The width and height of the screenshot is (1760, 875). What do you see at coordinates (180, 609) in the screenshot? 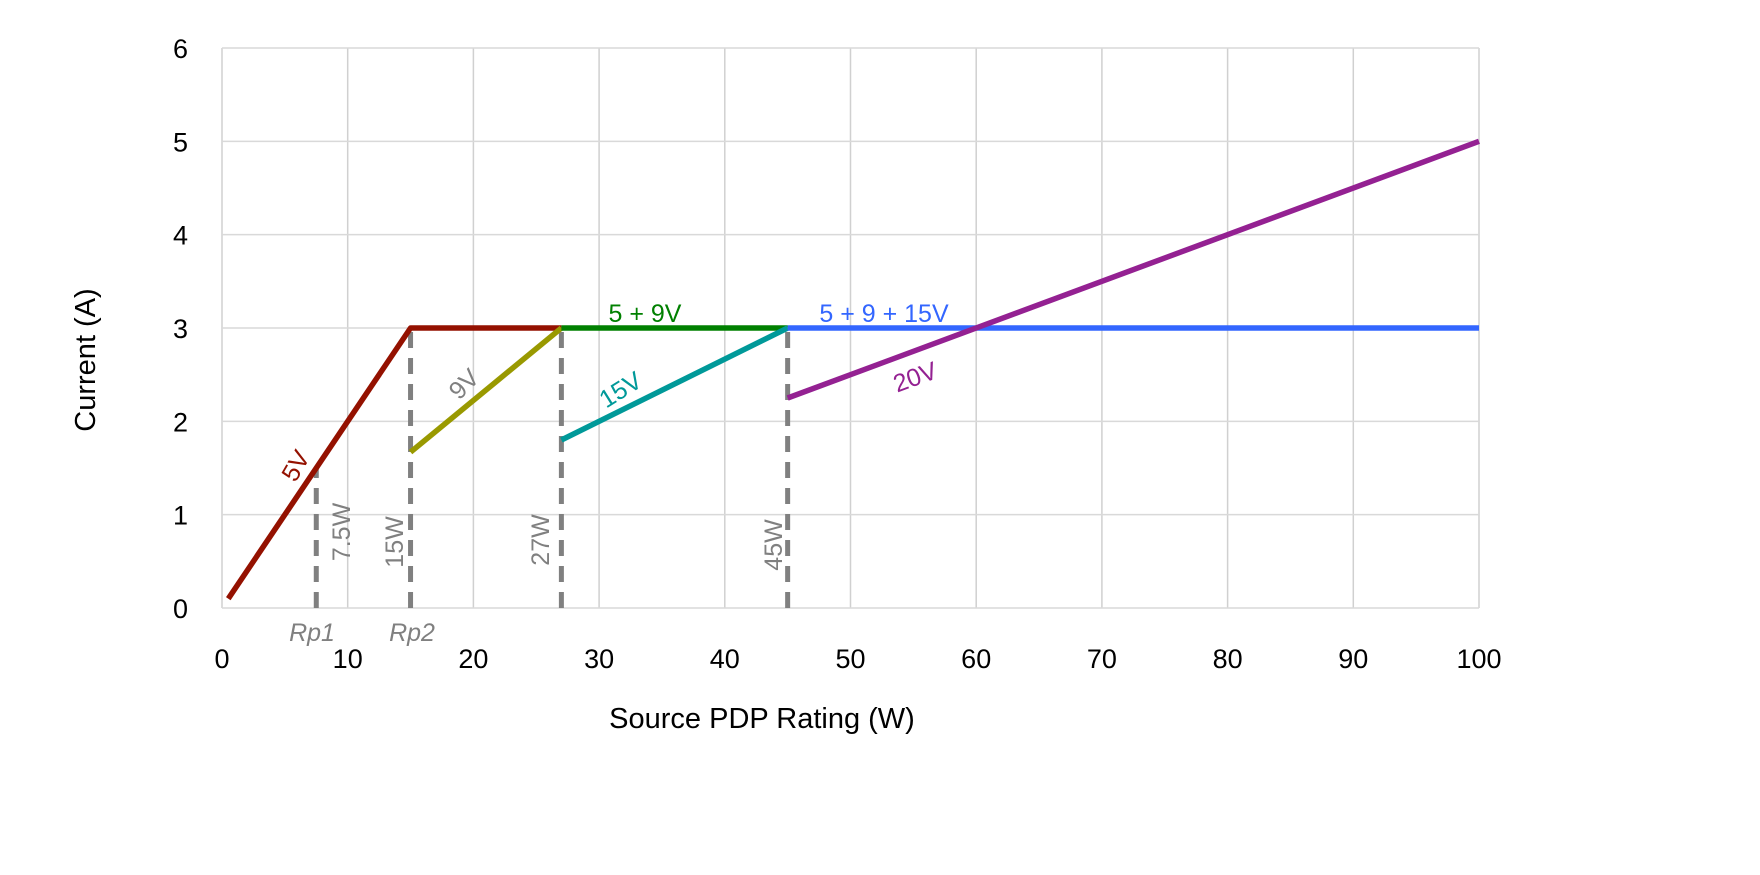
I see `y-tick-label: 0` at bounding box center [180, 609].